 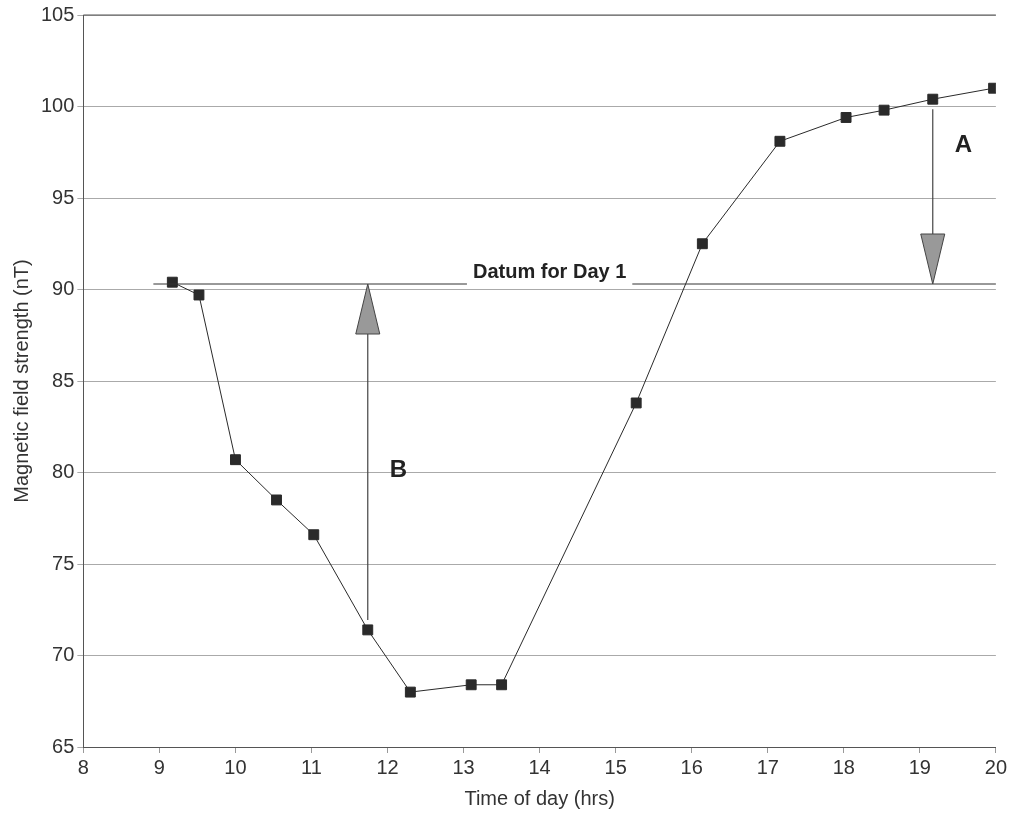 What do you see at coordinates (995, 766) in the screenshot?
I see `x-tick-label: 20` at bounding box center [995, 766].